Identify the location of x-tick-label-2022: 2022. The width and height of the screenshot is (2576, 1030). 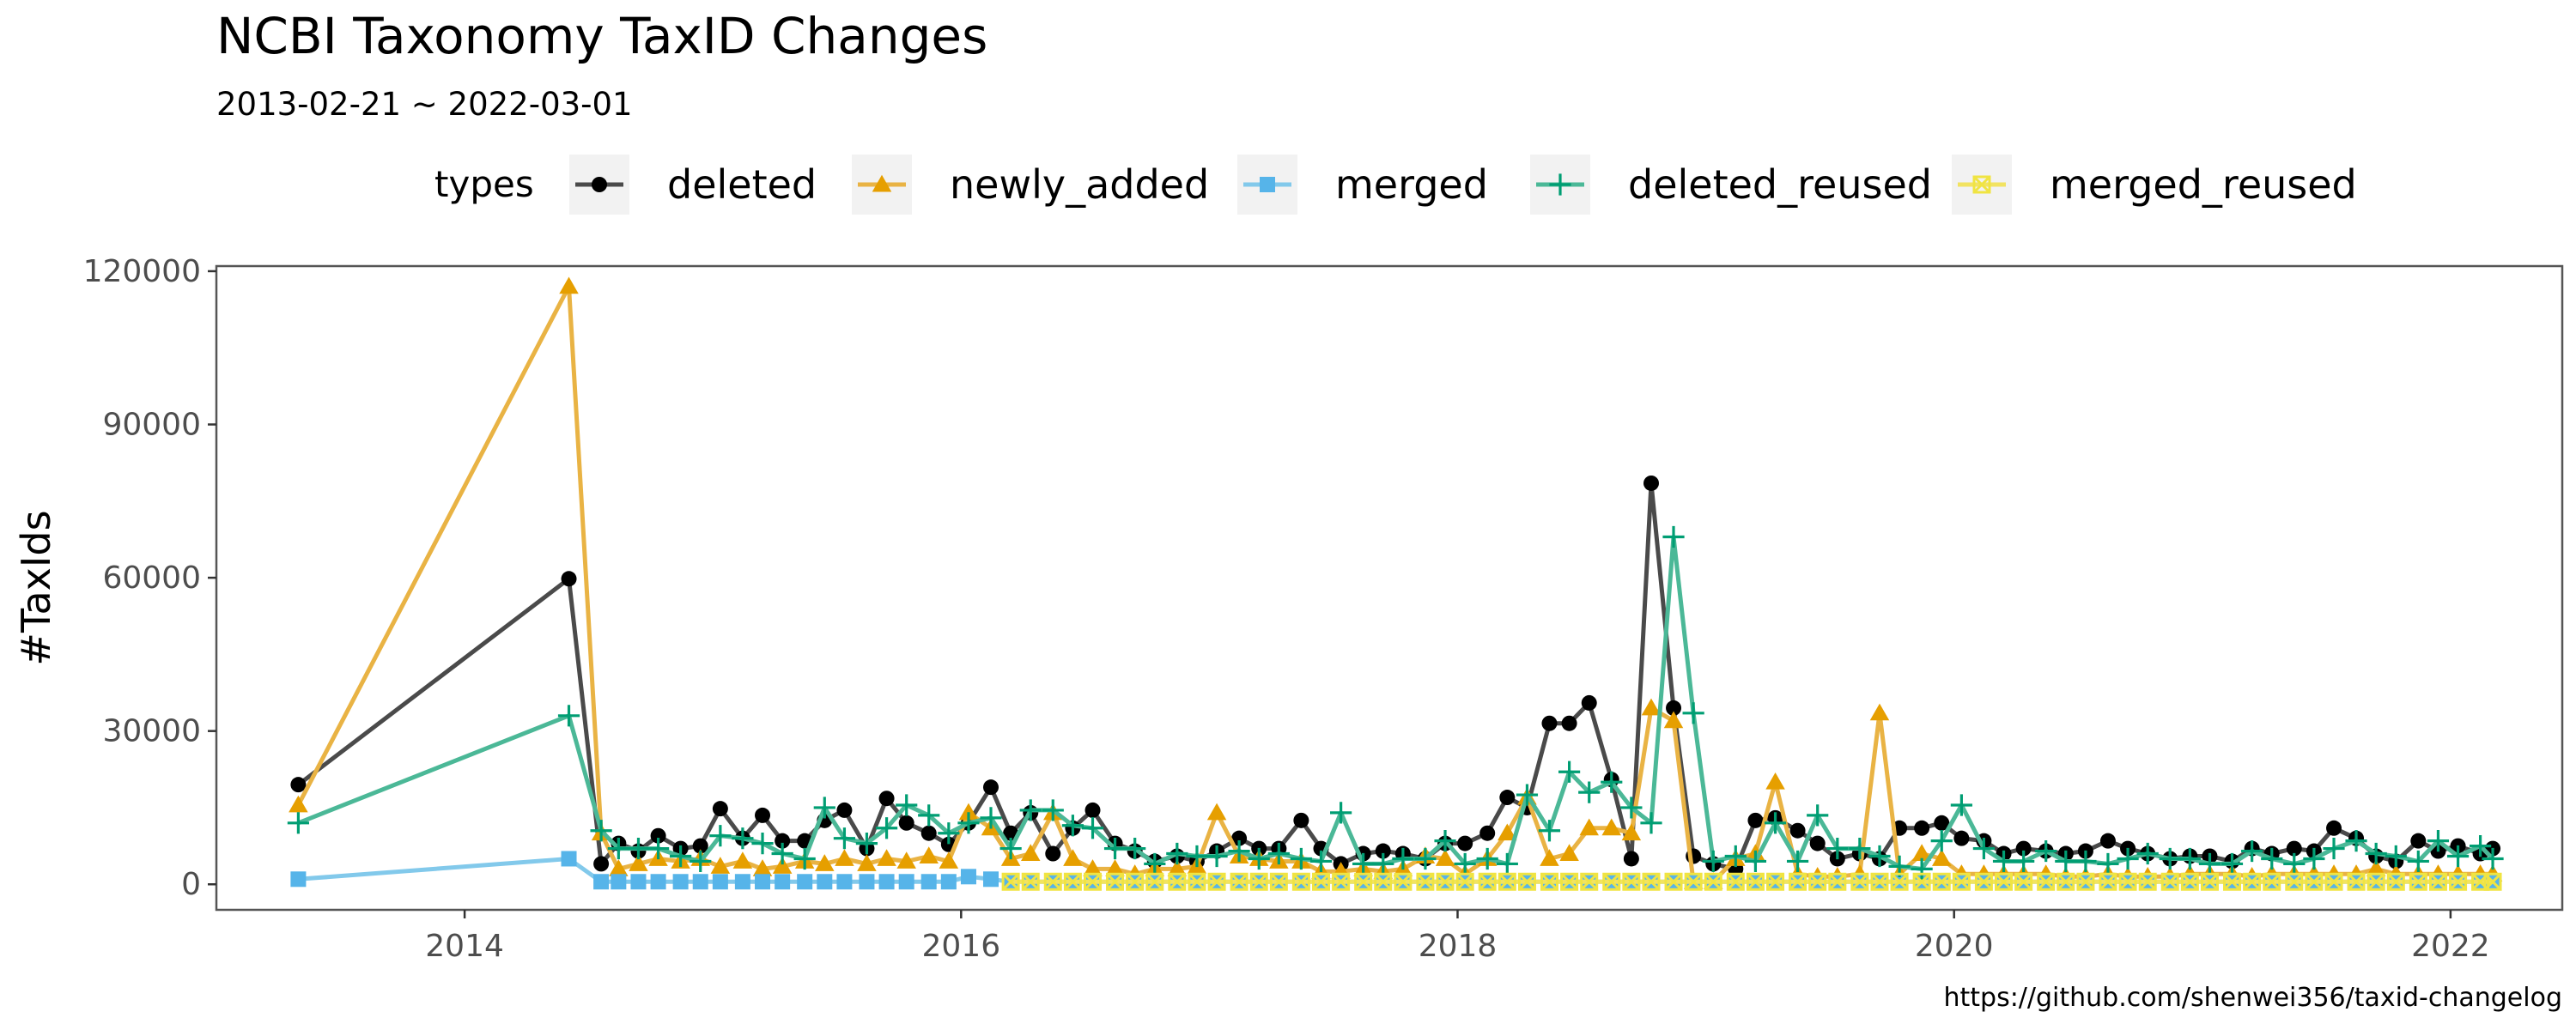
(2450, 946).